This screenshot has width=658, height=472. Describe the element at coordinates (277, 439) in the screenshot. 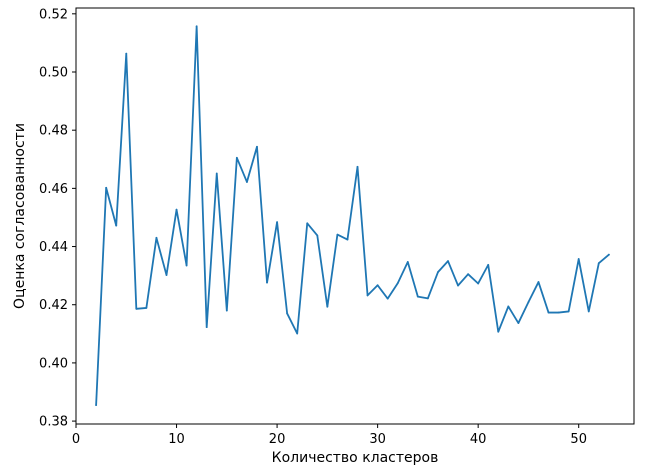

I see `x-tick-label: 20` at that location.